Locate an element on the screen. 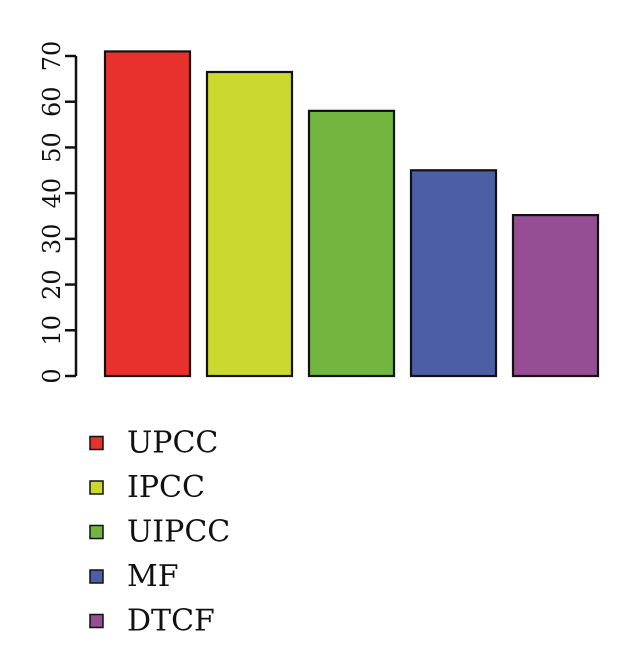  legend-label-ipcc: IPCC is located at coordinates (166, 487).